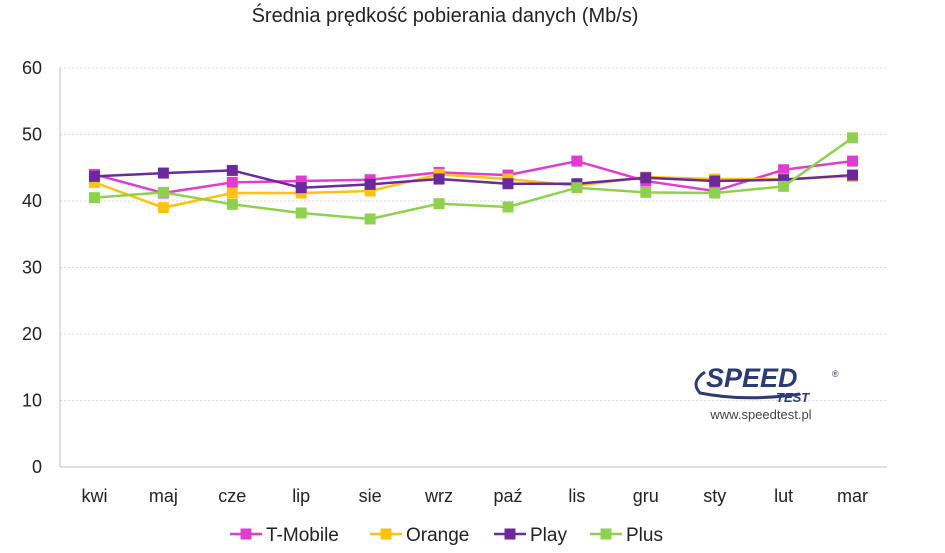  I want to click on legend: T-Mobile Orange Play Plus, so click(446, 535).